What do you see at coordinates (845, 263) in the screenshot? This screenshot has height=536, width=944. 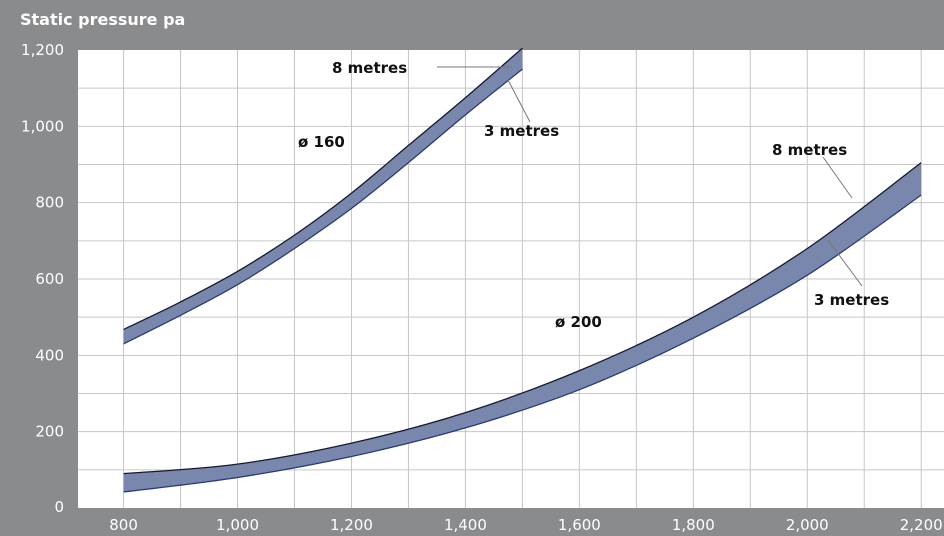 I see `leader-200-3m` at bounding box center [845, 263].